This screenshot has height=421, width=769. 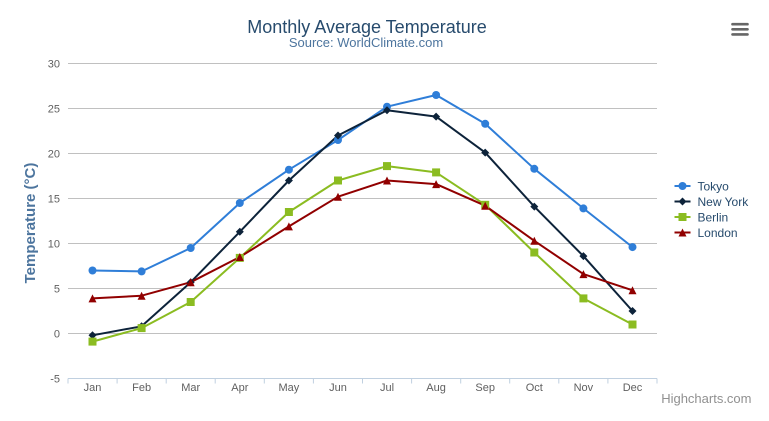 I want to click on svg-text: 15, so click(x=54, y=200).